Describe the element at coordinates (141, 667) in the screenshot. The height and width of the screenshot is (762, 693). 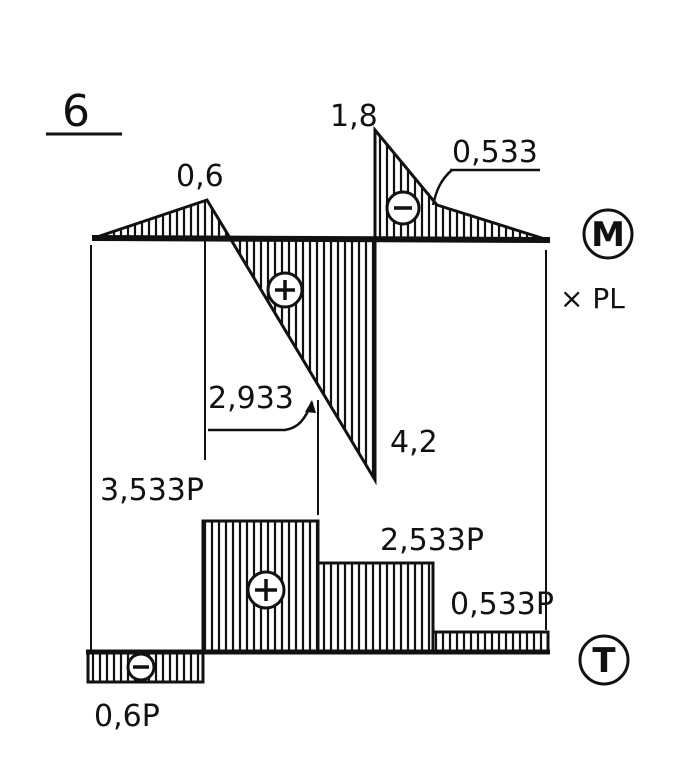
I see `shear-sign-negative` at that location.